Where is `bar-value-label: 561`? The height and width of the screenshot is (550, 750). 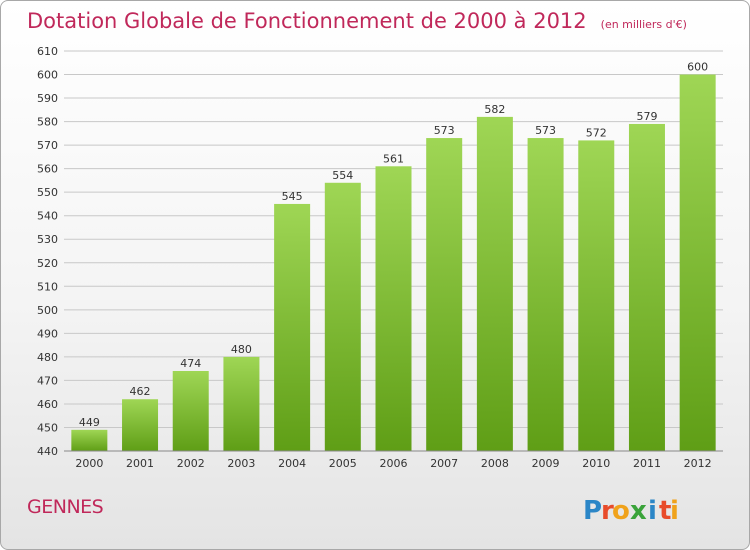
bar-value-label: 561 is located at coordinates (393, 158).